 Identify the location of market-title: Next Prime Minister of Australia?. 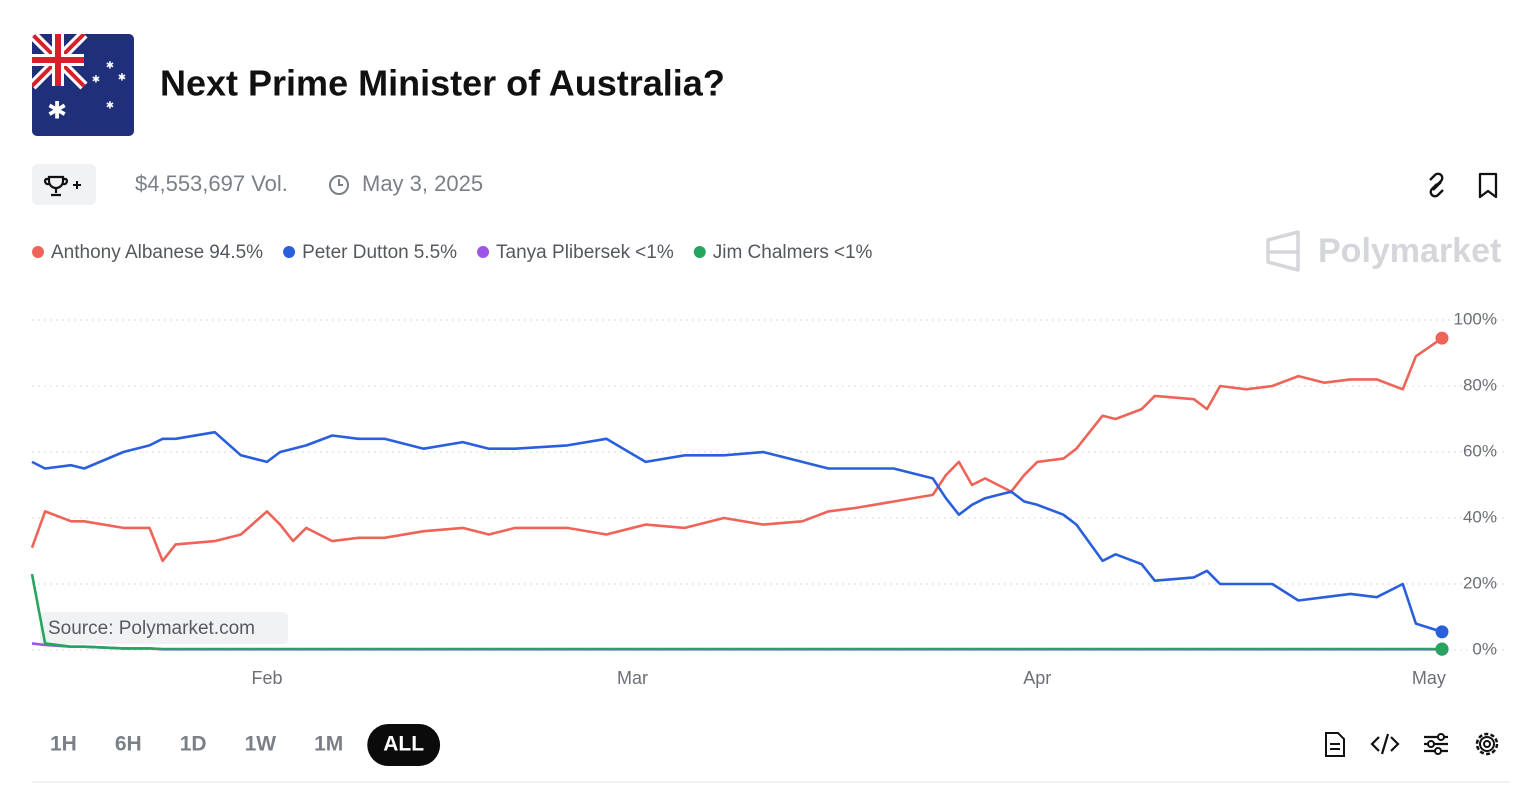
(442, 83).